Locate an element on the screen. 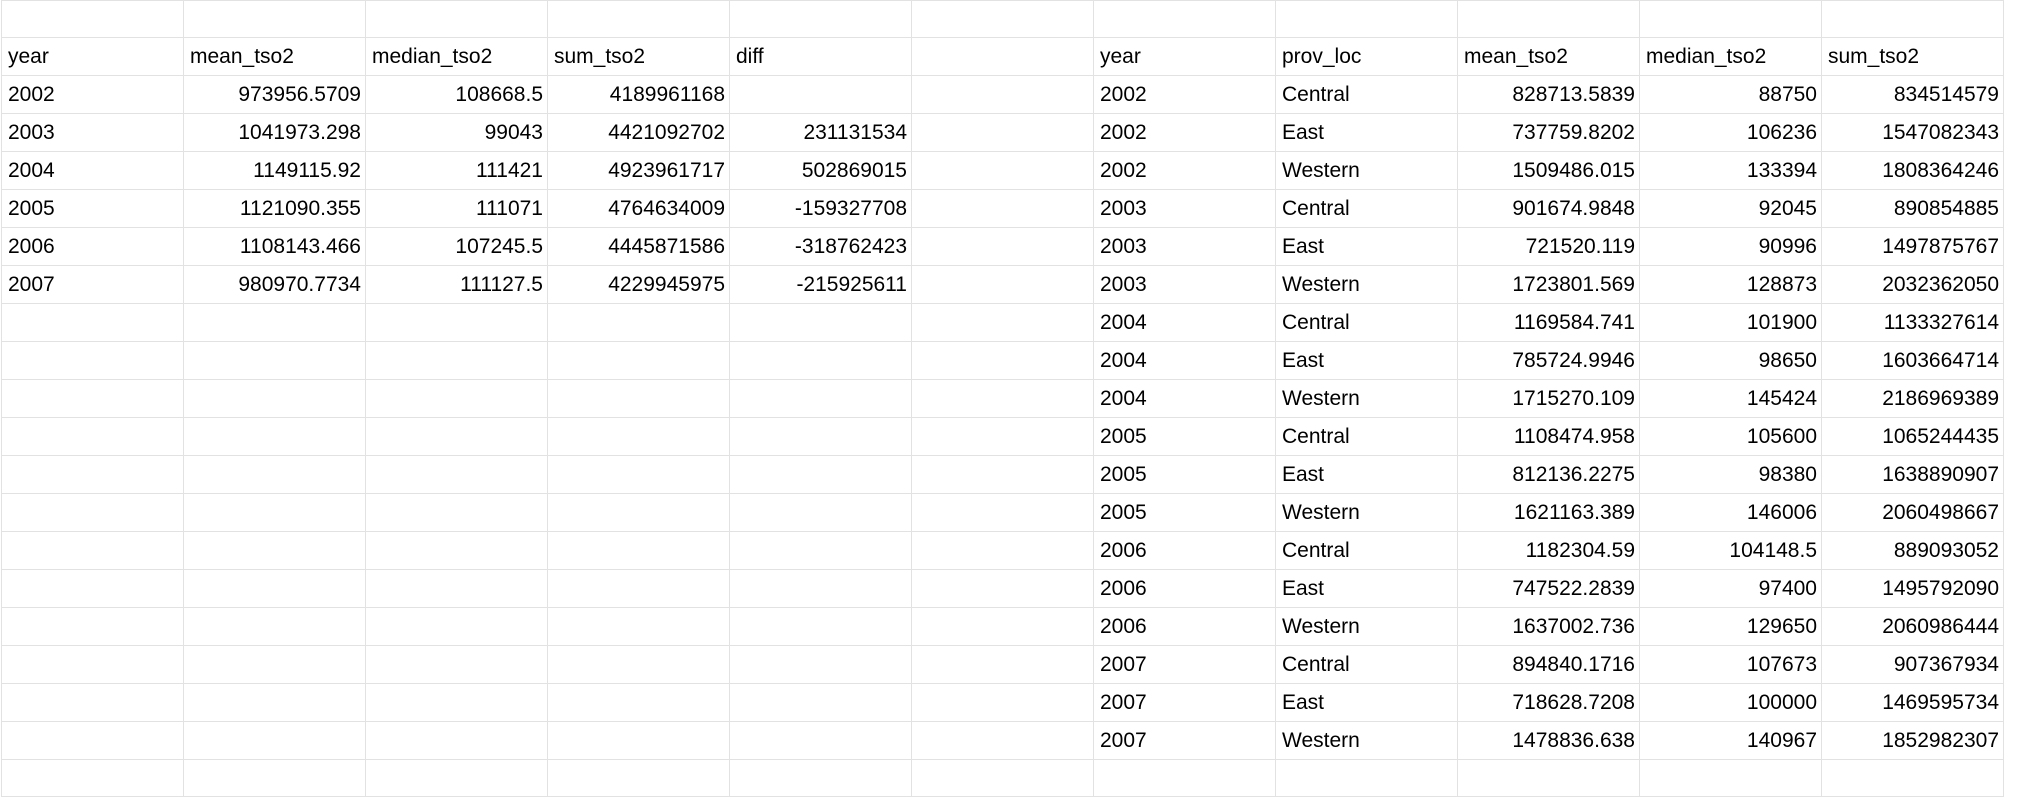 This screenshot has width=2020, height=804. right-data-cell: 1182304.59 is located at coordinates (1548, 550).